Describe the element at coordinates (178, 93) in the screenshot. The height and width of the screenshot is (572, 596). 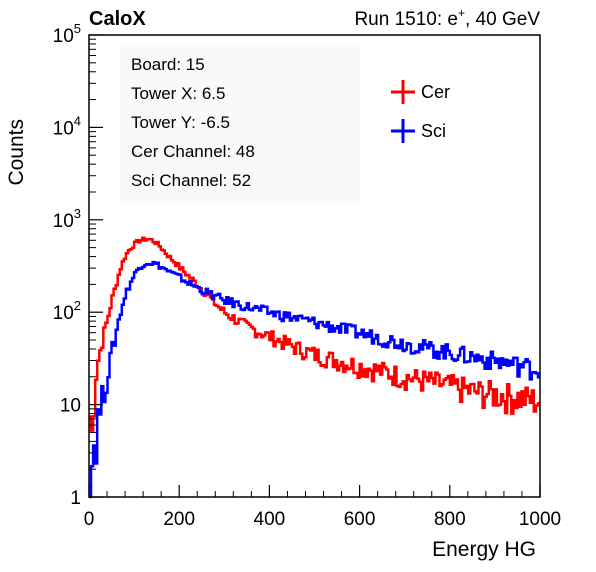
I see `info-tower-x: Tower X: 6.5` at that location.